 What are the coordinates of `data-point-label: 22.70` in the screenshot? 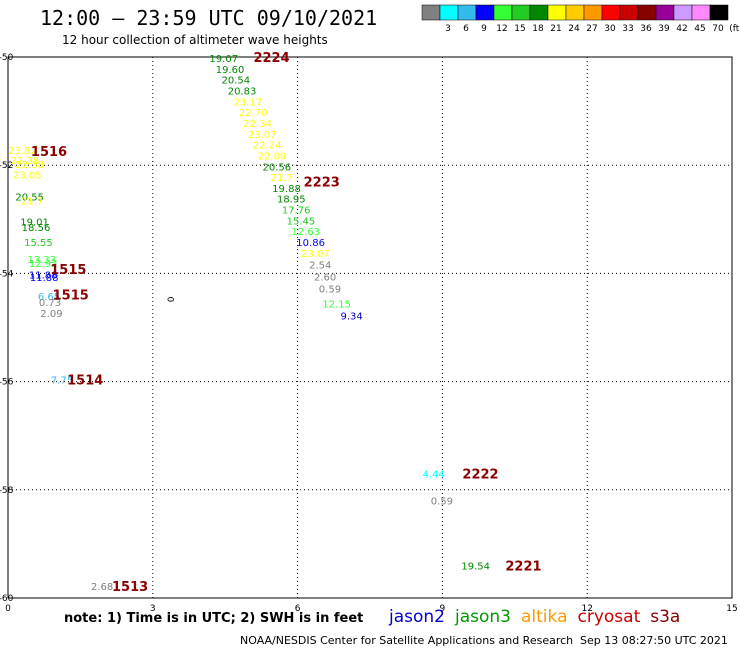 It's located at (253, 113).